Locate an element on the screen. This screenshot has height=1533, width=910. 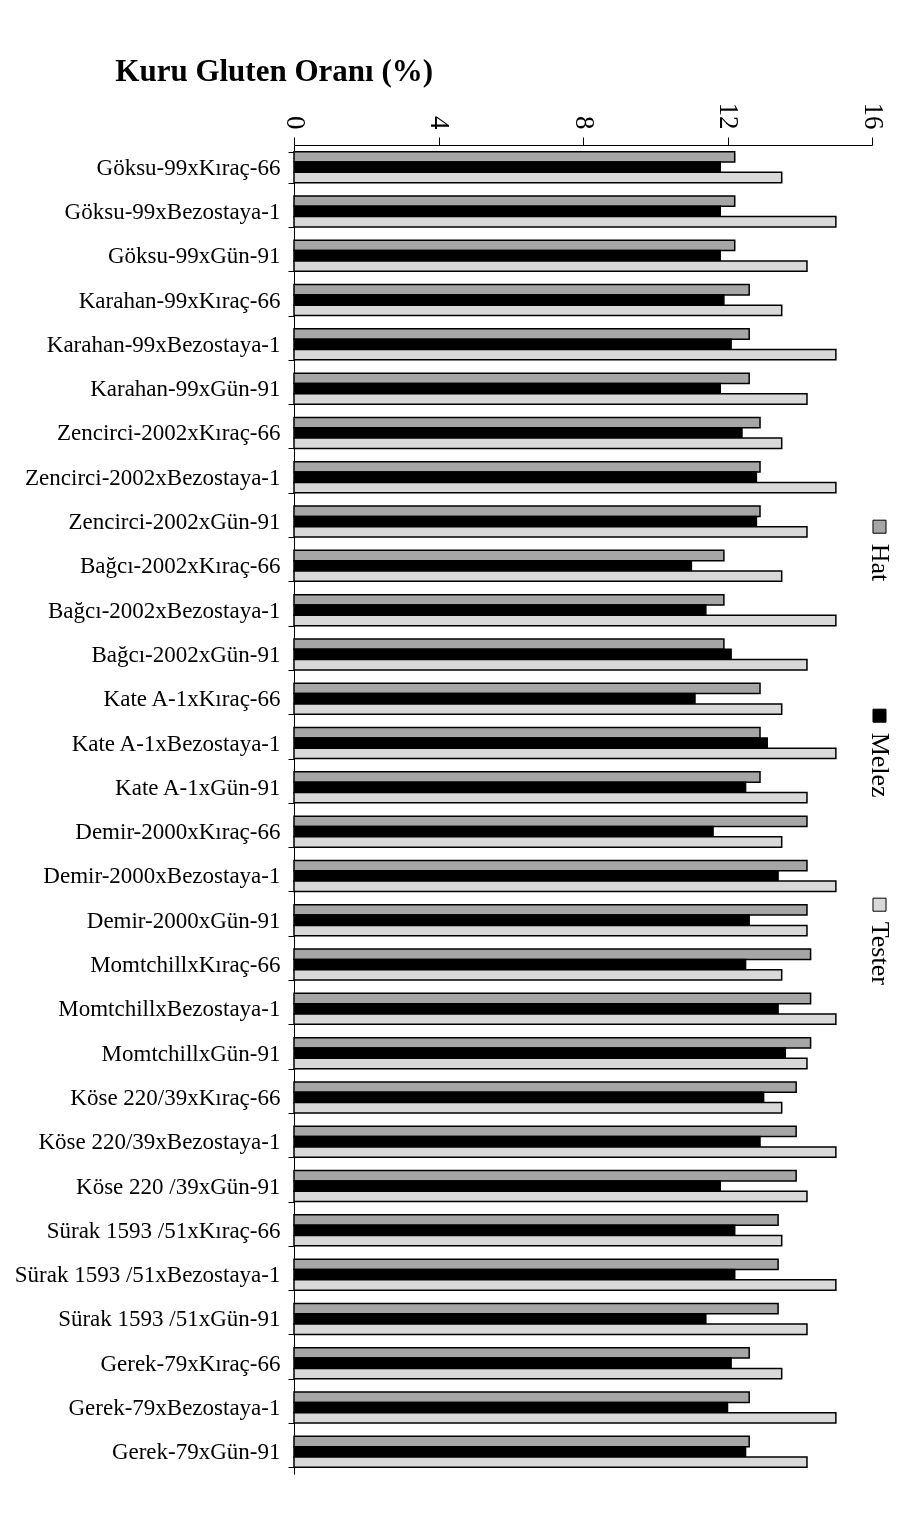
y-tick-label: Gerek-79xBezostaya-1 is located at coordinates (174, 1408).